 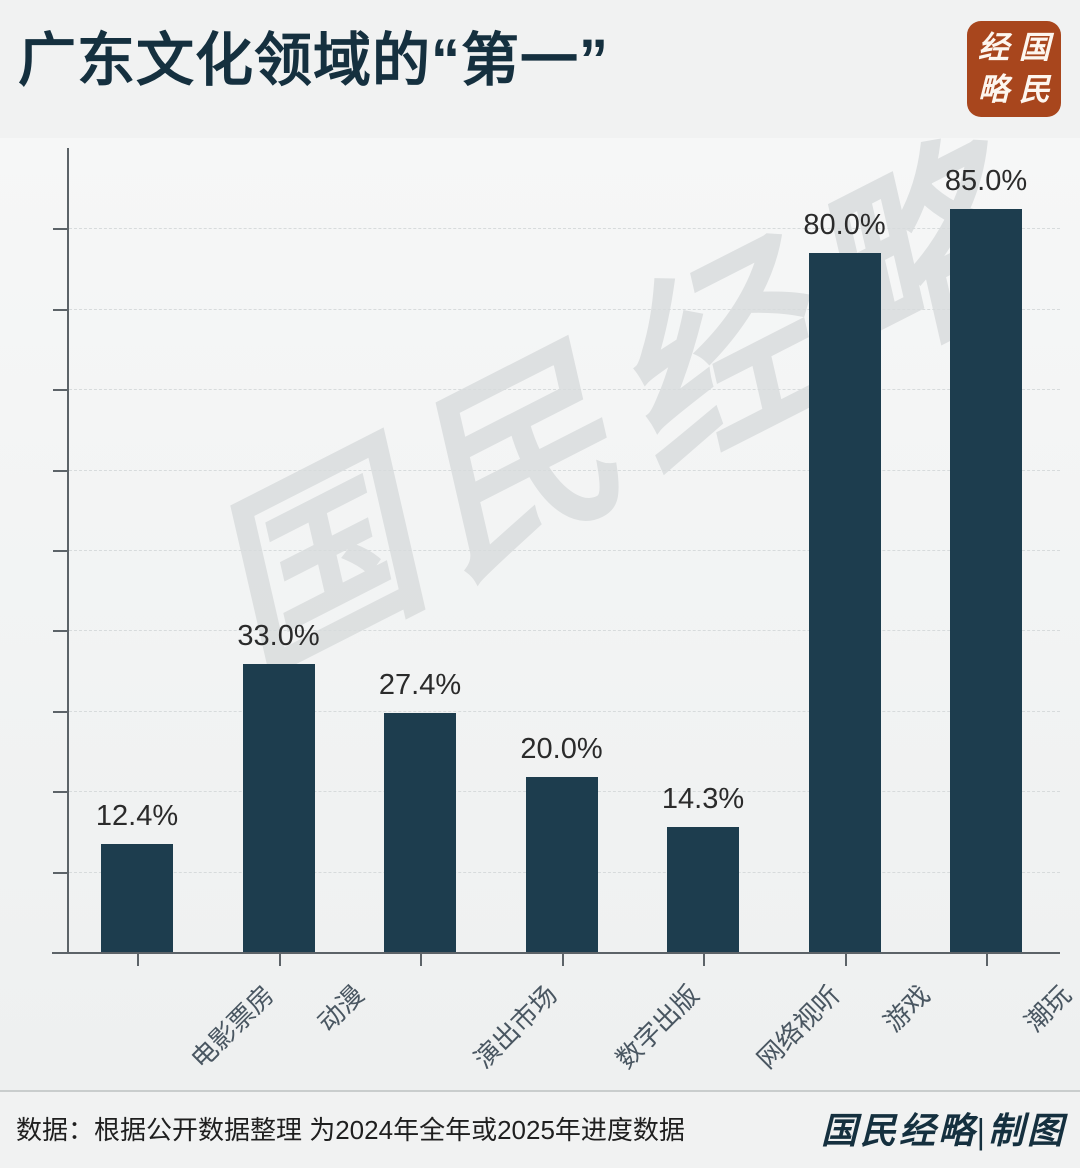 I want to click on x-axis-category-label: 演出市场, so click(x=515, y=1027).